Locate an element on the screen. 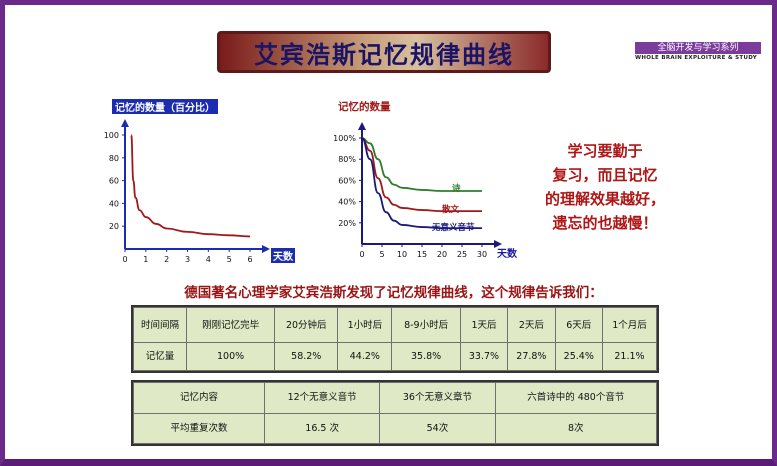 This screenshot has width=777, height=466. table-cell: 平均重复次数 is located at coordinates (199, 428).